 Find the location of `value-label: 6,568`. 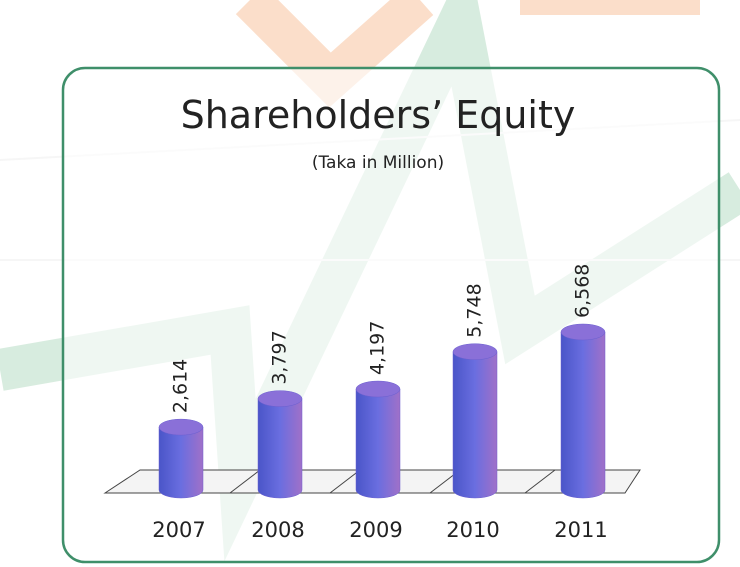

value-label: 6,568 is located at coordinates (583, 291).